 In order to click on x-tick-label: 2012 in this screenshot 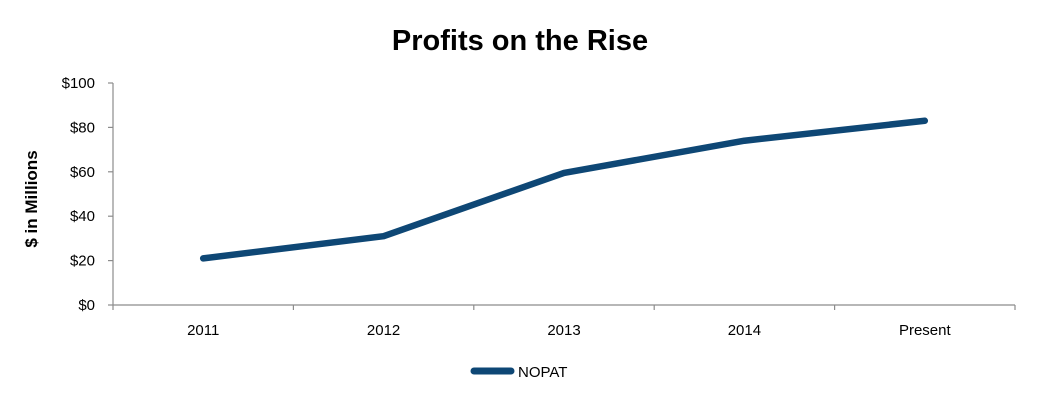, I will do `click(383, 330)`.